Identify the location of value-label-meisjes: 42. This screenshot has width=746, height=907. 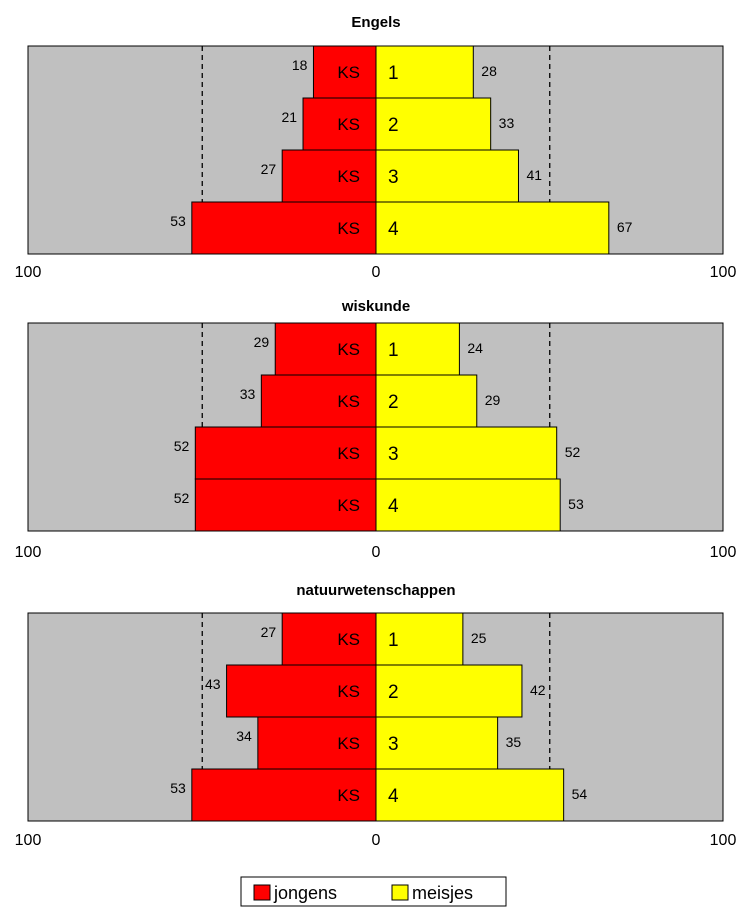
(538, 690).